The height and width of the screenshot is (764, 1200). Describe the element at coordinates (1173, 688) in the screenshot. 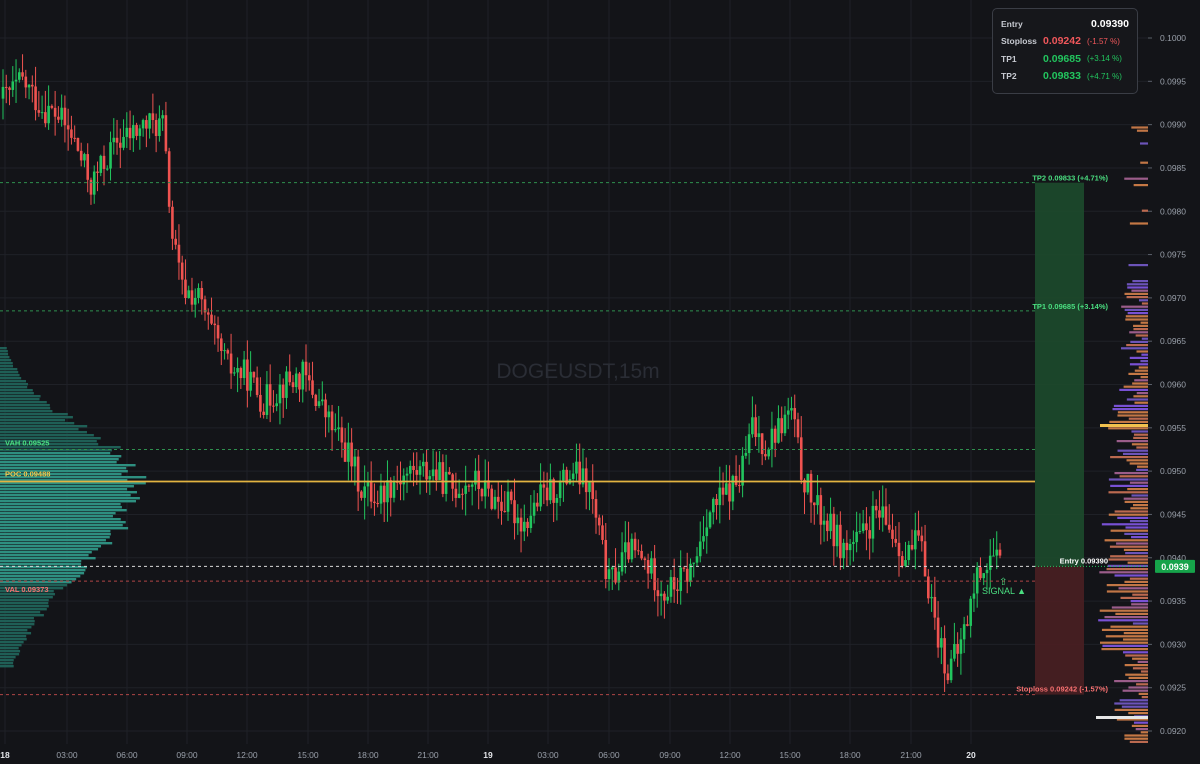

I see `price-tick-label: 0.0925` at that location.